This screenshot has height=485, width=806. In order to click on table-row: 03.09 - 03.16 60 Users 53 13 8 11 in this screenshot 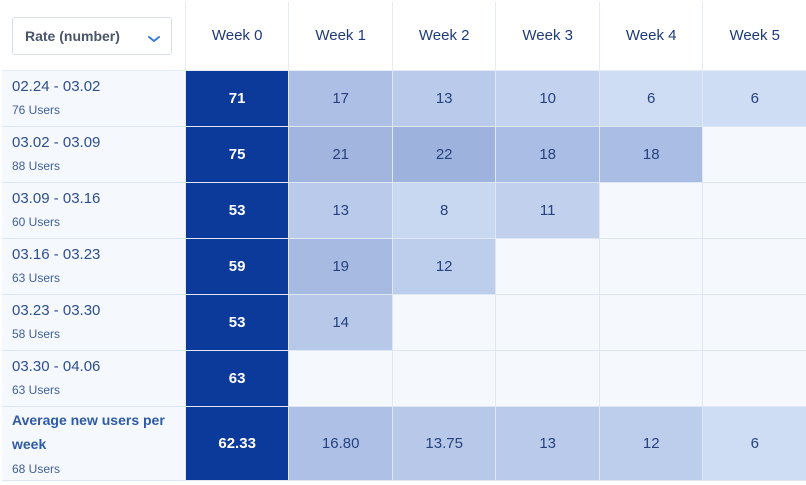, I will do `click(404, 210)`.